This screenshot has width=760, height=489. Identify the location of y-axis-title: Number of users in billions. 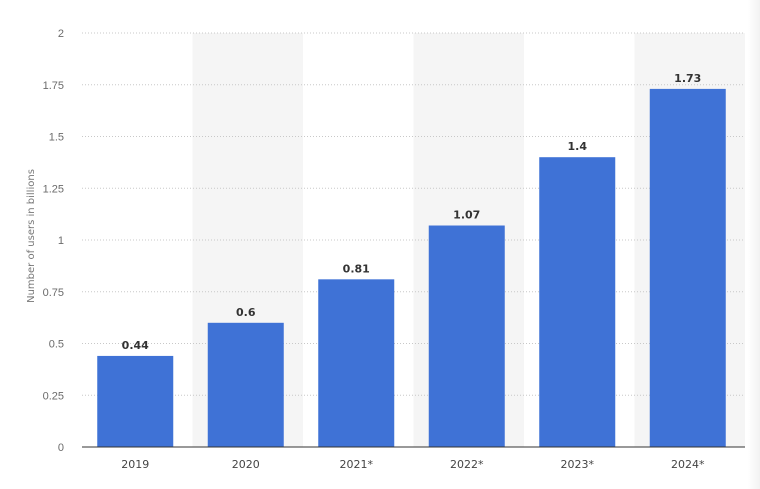
(31, 236).